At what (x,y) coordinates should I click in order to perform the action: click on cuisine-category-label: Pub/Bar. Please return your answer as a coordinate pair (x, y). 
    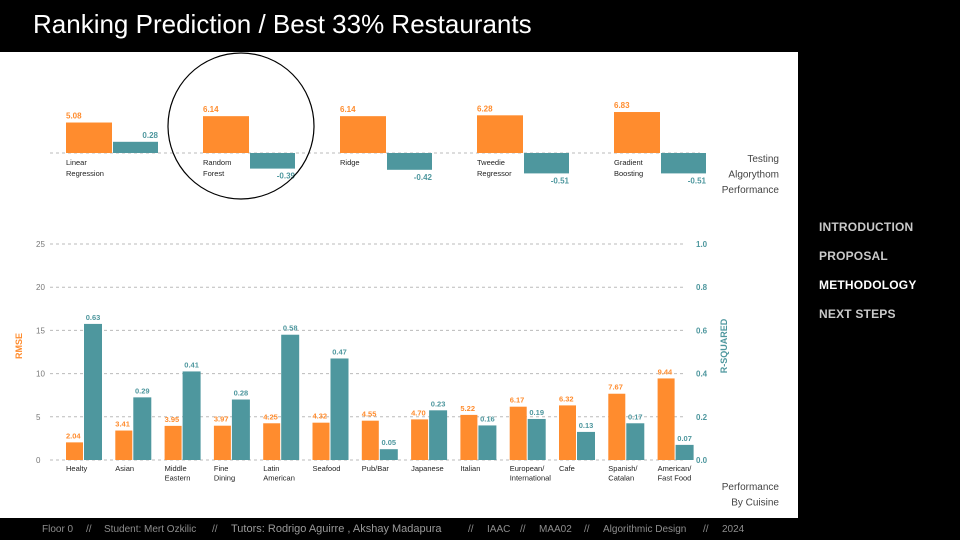
    Looking at the image, I should click on (376, 468).